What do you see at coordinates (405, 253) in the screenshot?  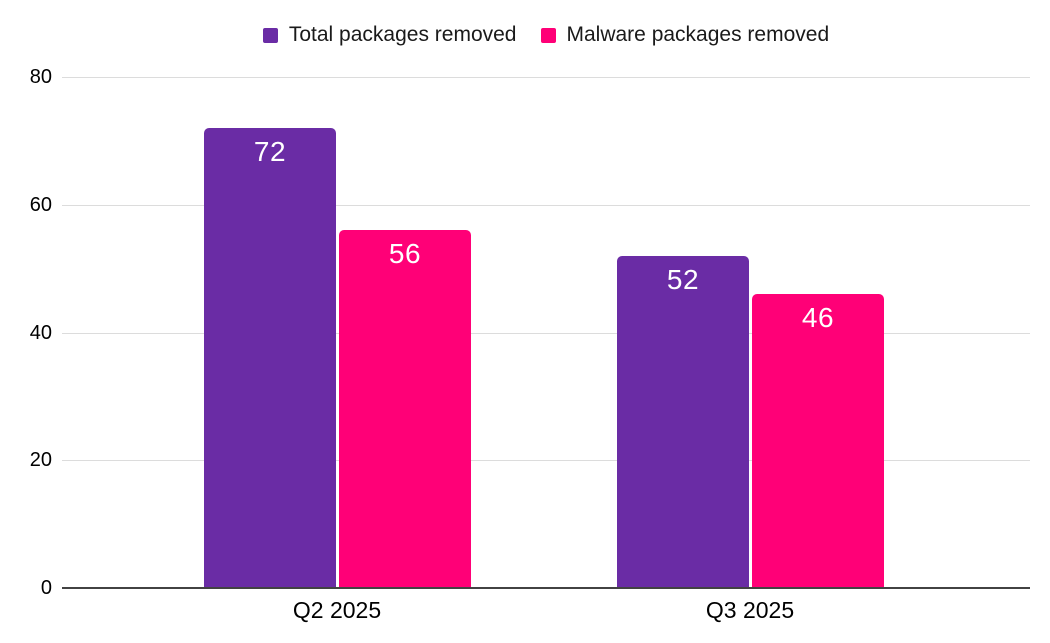 I see `bar-value-malware-q2-2025: 56` at bounding box center [405, 253].